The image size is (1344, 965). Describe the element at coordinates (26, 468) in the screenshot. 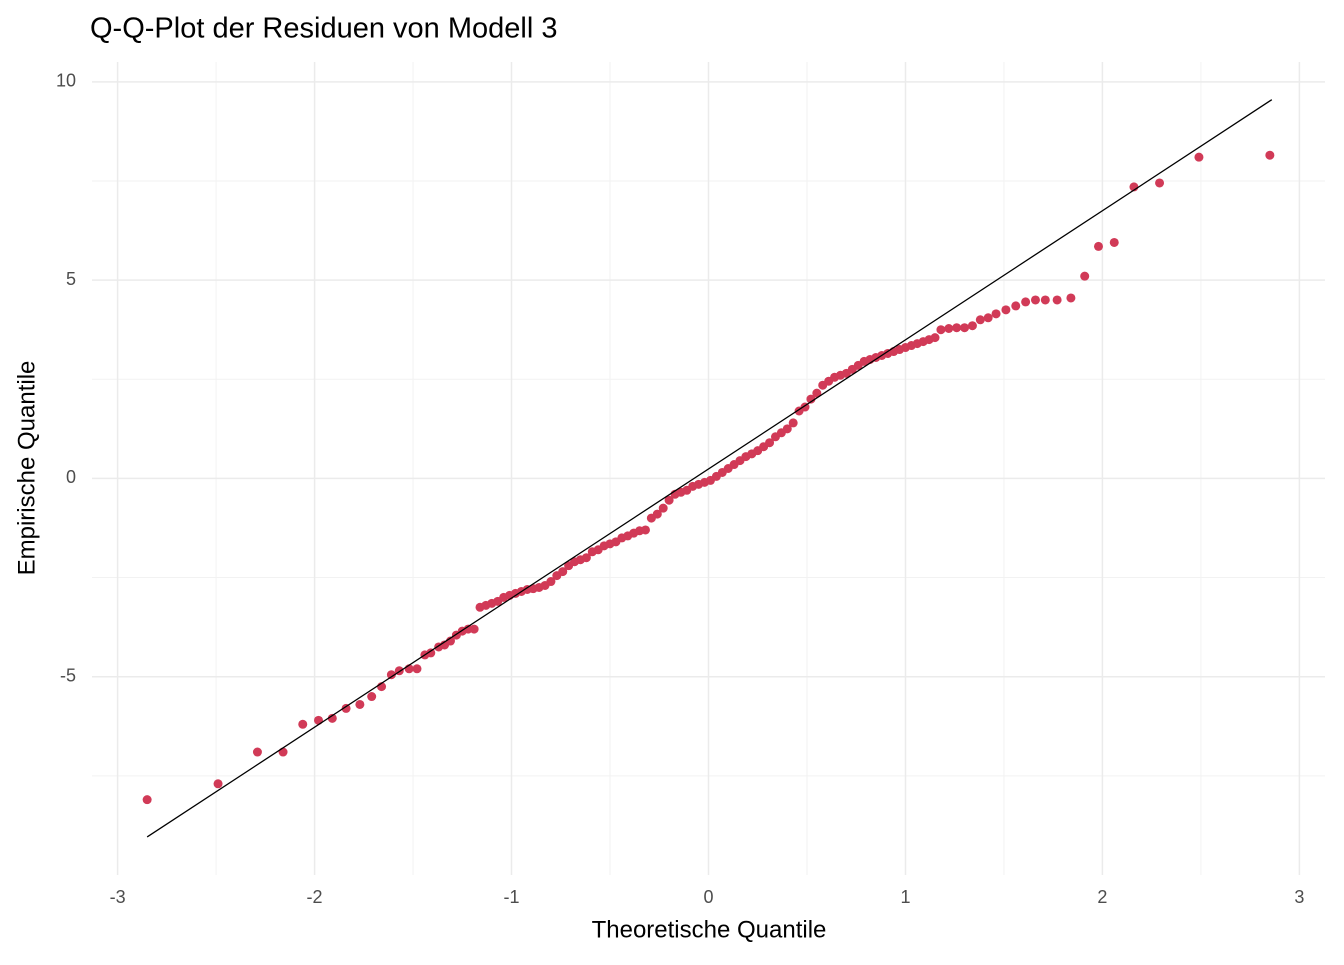

I see `y-axis-label: Empirische Quantile` at that location.